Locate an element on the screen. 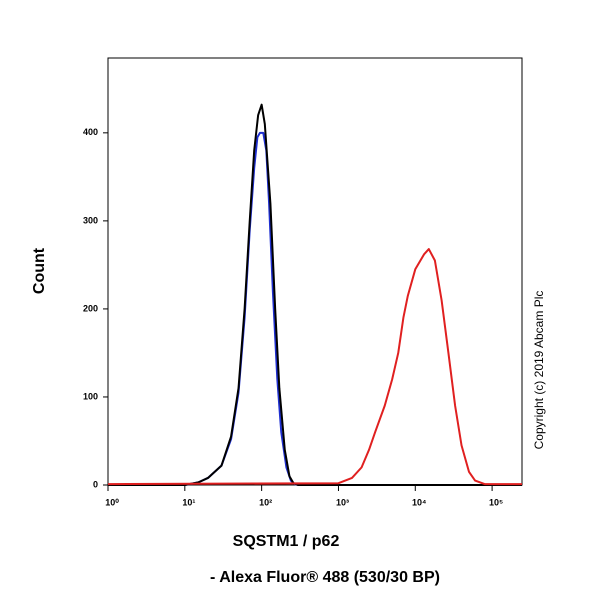 The height and width of the screenshot is (600, 600). x-tick-label: 10⁵ is located at coordinates (496, 502).